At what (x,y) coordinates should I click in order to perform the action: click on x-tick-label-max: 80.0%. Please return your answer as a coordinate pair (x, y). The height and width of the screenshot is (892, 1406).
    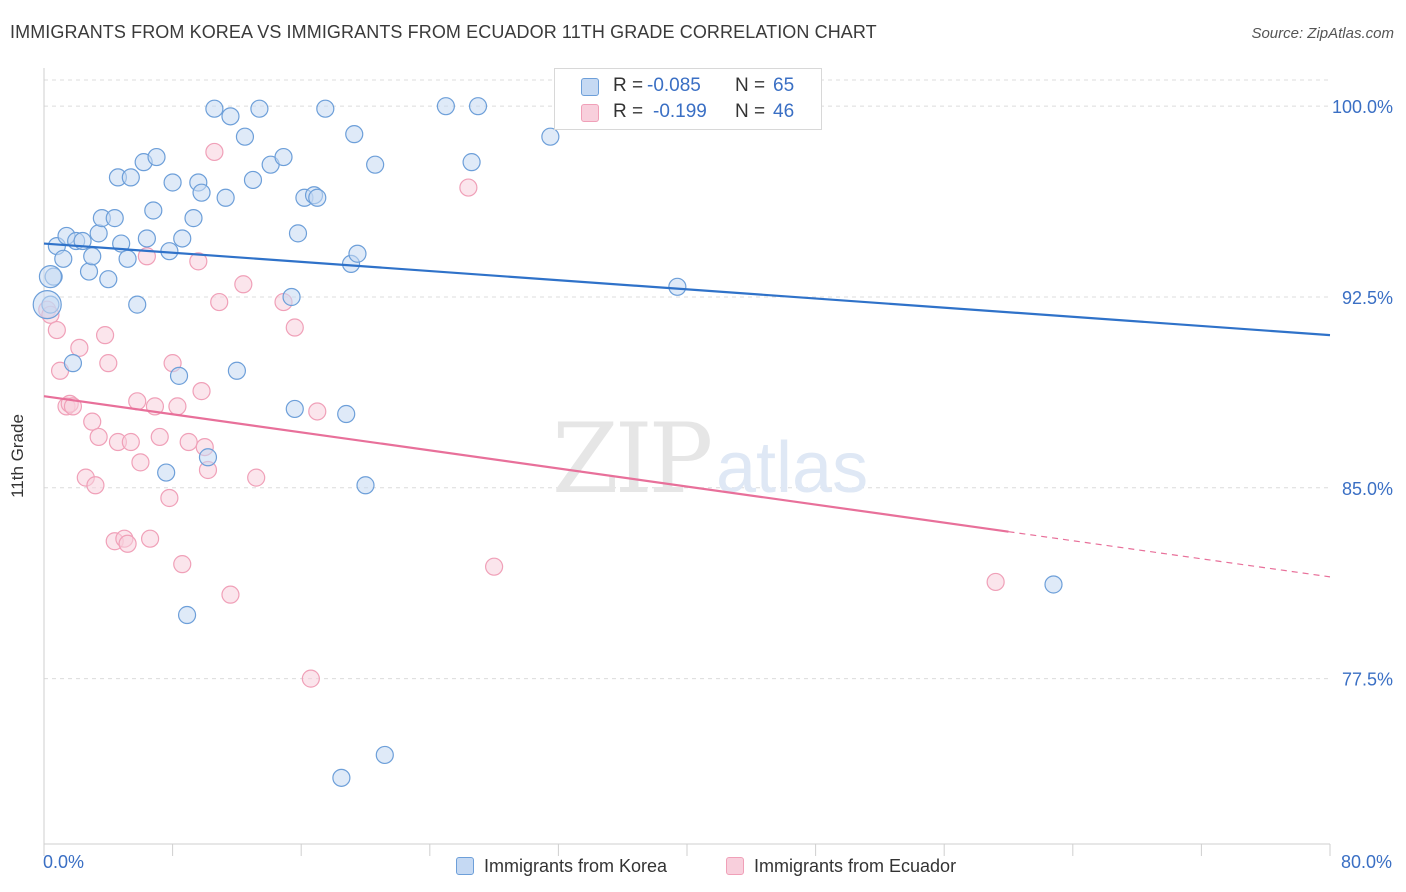
    Looking at the image, I should click on (1366, 862).